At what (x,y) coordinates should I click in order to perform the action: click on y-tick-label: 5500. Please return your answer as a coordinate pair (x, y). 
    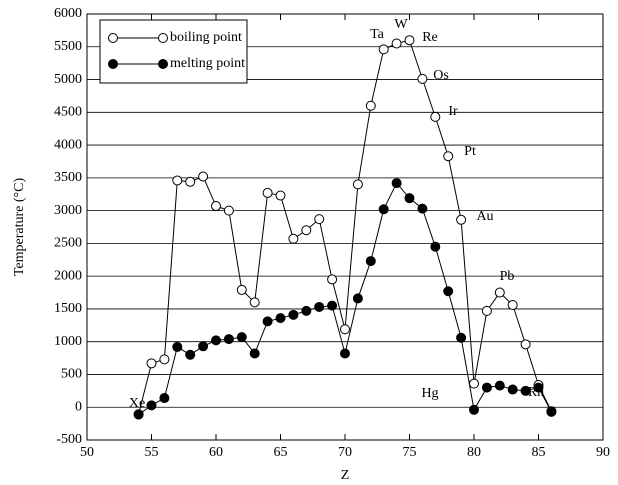
    Looking at the image, I should click on (68, 46).